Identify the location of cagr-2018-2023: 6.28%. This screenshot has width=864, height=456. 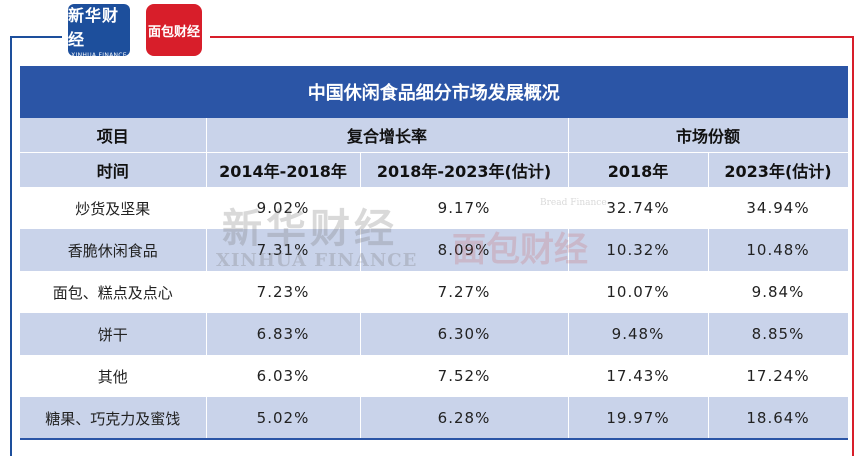
(464, 418).